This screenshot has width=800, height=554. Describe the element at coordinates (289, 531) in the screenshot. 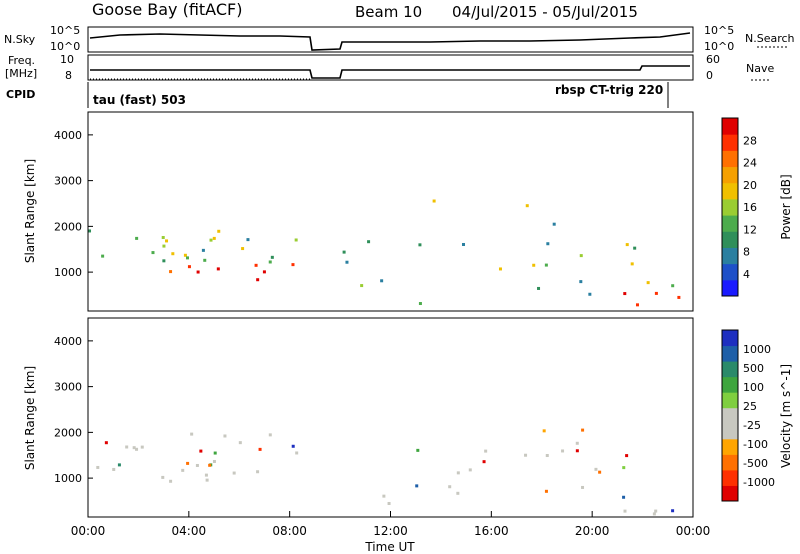

I see `xtick-label: 08:00` at that location.